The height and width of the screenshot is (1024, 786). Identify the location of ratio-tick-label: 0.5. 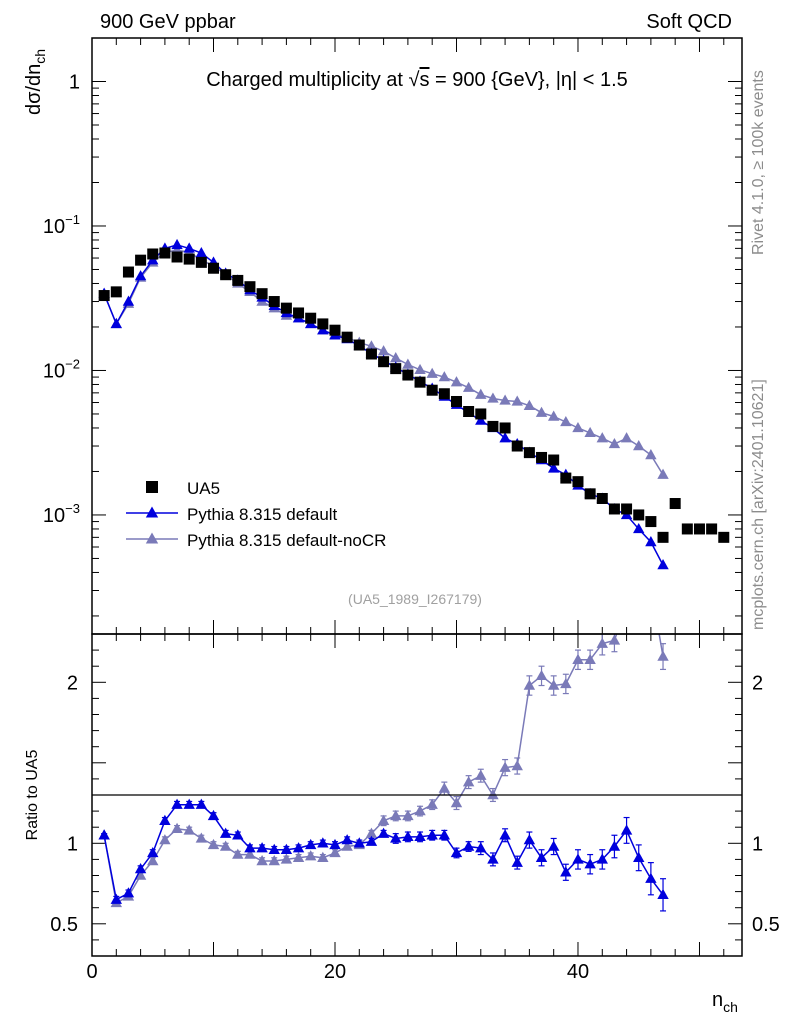
(64, 925).